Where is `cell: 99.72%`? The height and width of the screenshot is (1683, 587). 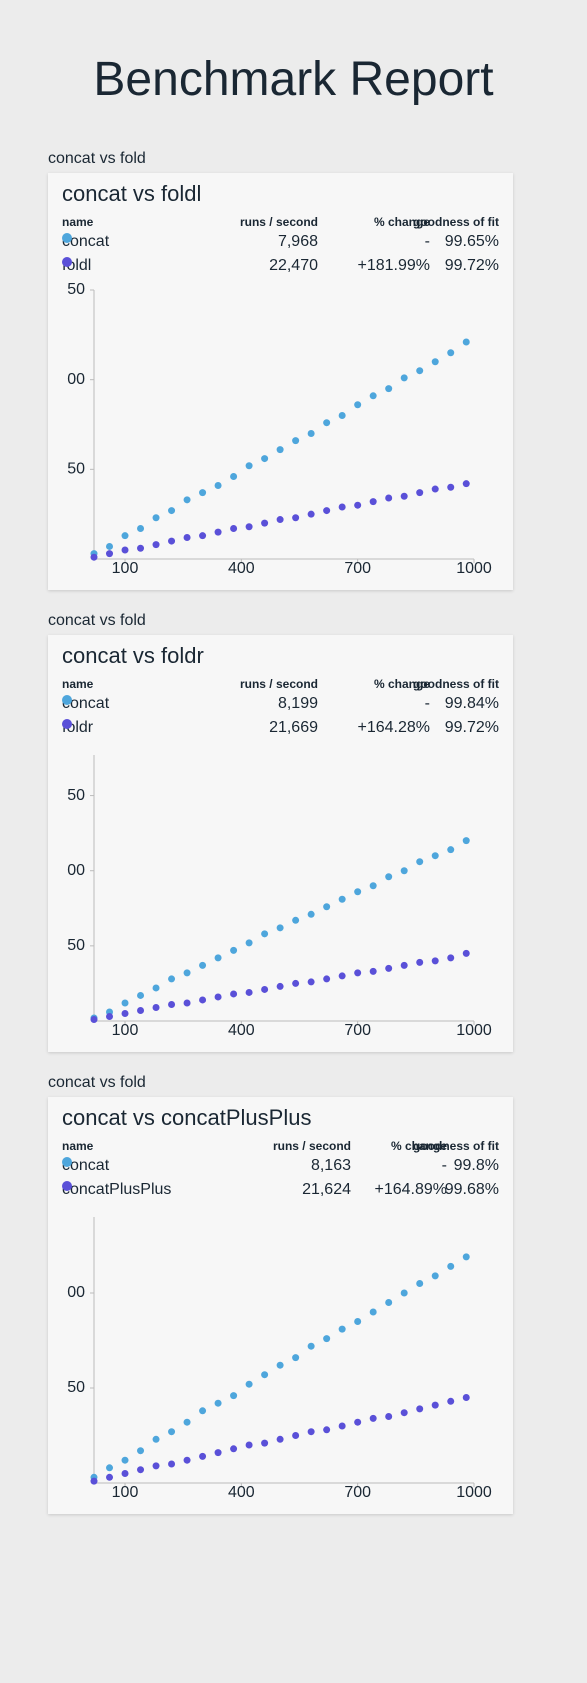 cell: 99.72% is located at coordinates (472, 728).